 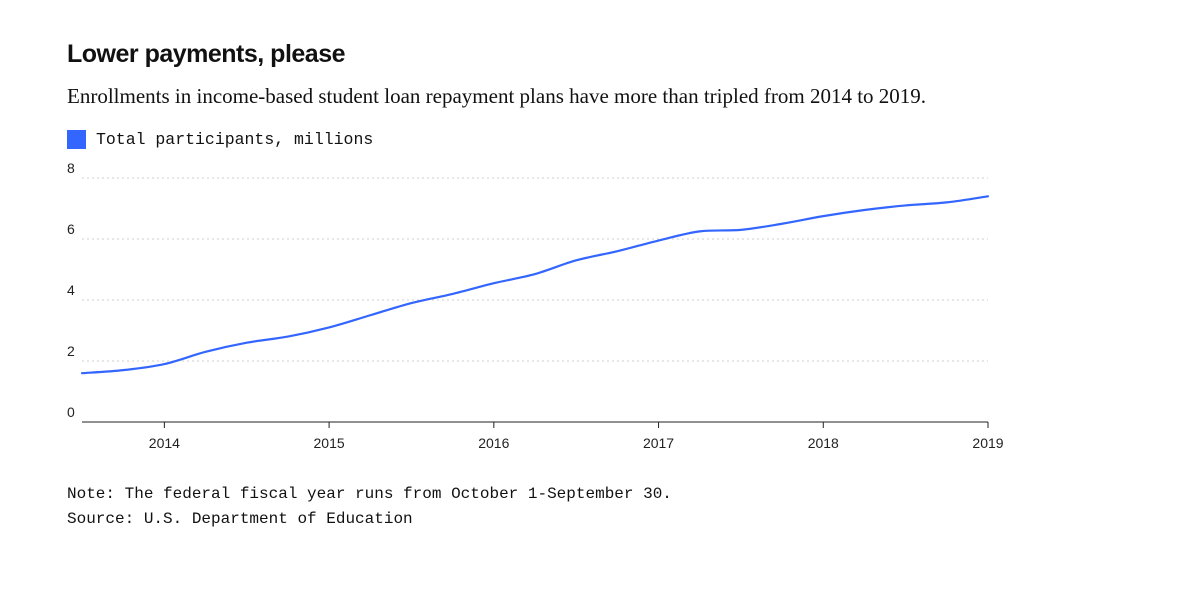 I want to click on legend: Total participants, millions, so click(x=220, y=139).